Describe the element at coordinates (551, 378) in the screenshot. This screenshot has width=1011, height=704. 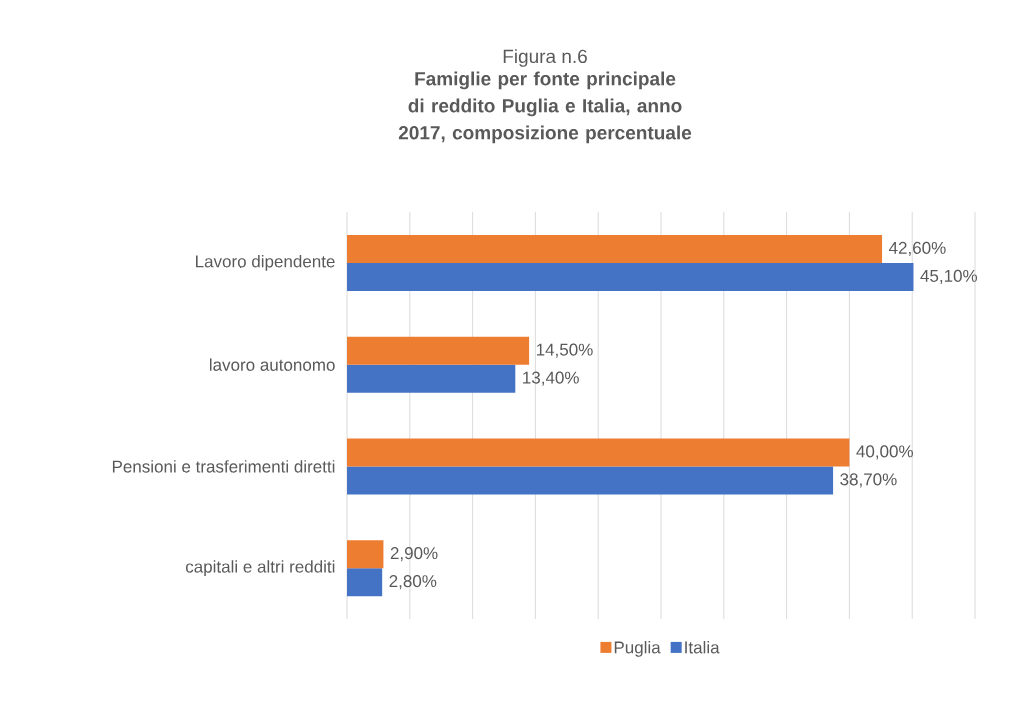
I see `data-label: 13,40%` at that location.